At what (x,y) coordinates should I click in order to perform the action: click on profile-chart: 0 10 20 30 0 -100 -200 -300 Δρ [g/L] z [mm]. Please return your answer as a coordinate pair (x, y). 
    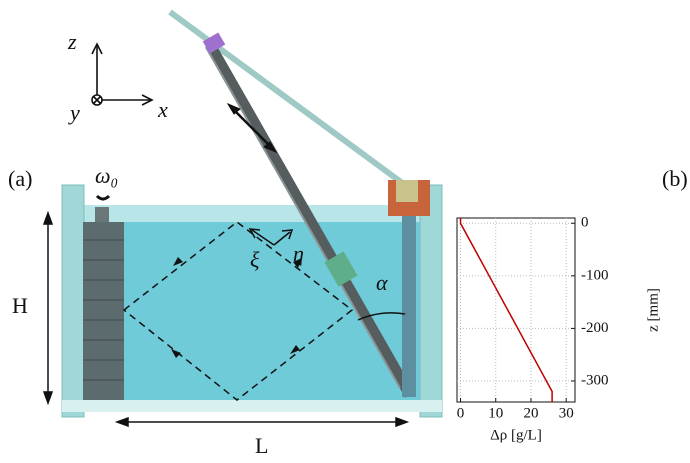
    Looking at the image, I should click on (558, 329).